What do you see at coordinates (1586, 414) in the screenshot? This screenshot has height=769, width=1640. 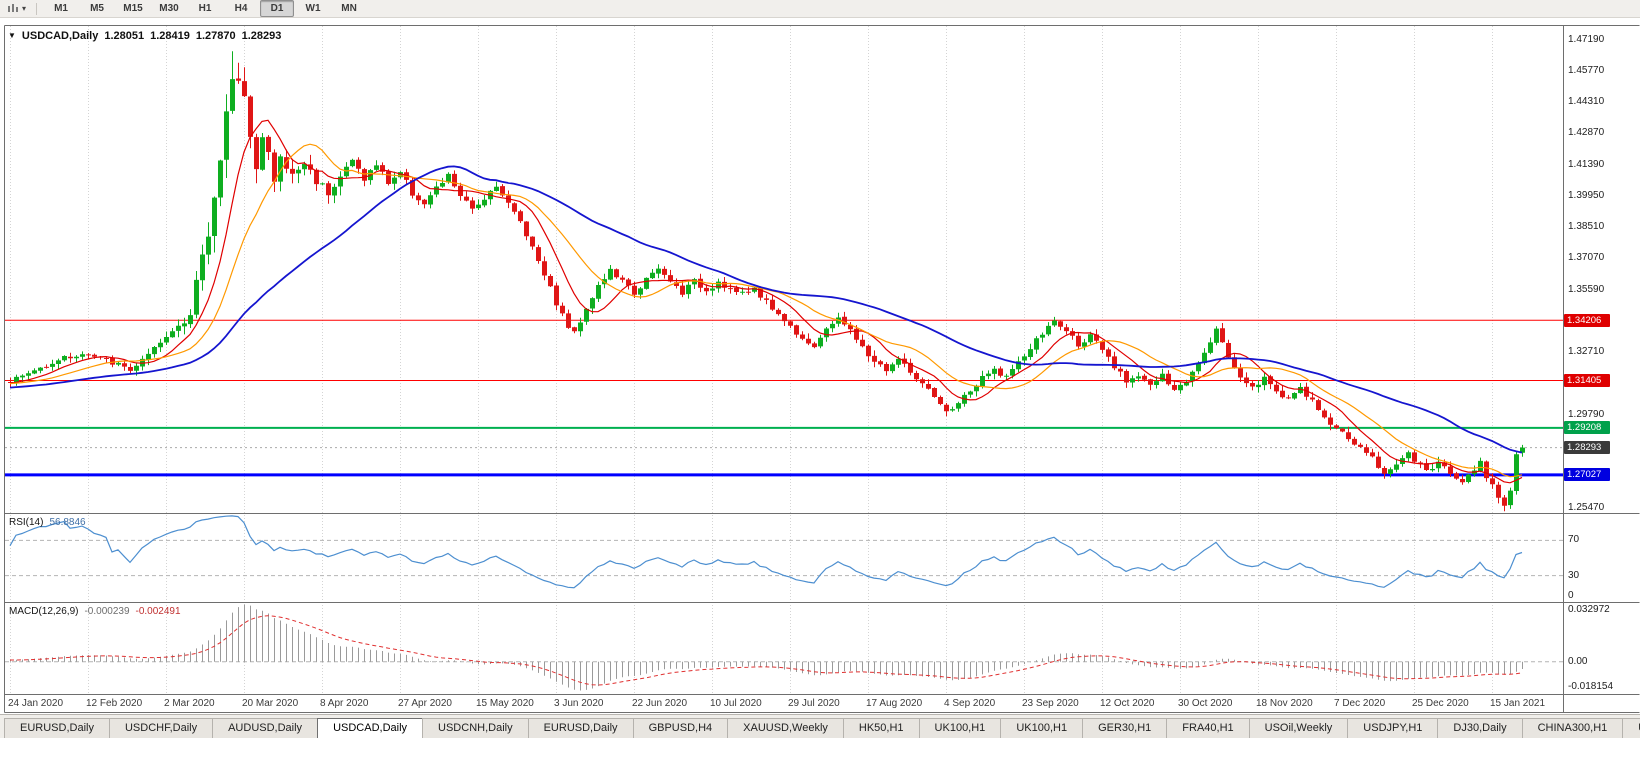 I see `price-axis-label: 1.29790` at bounding box center [1586, 414].